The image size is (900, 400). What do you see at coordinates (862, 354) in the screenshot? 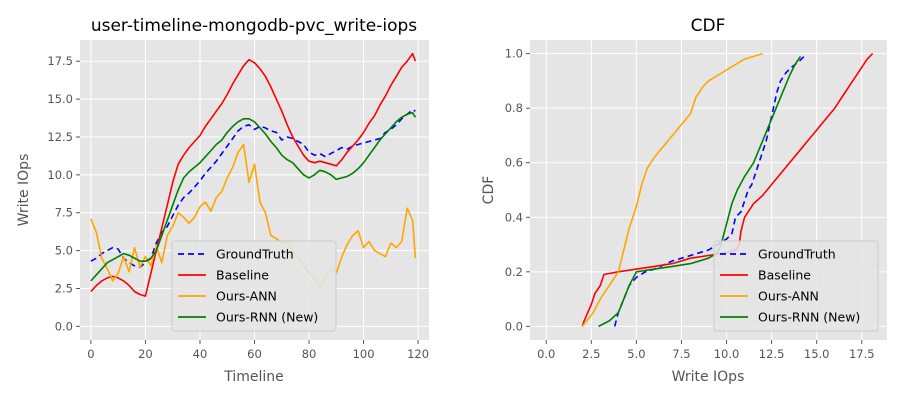
I see `x-tick-label: 17.5` at bounding box center [862, 354].